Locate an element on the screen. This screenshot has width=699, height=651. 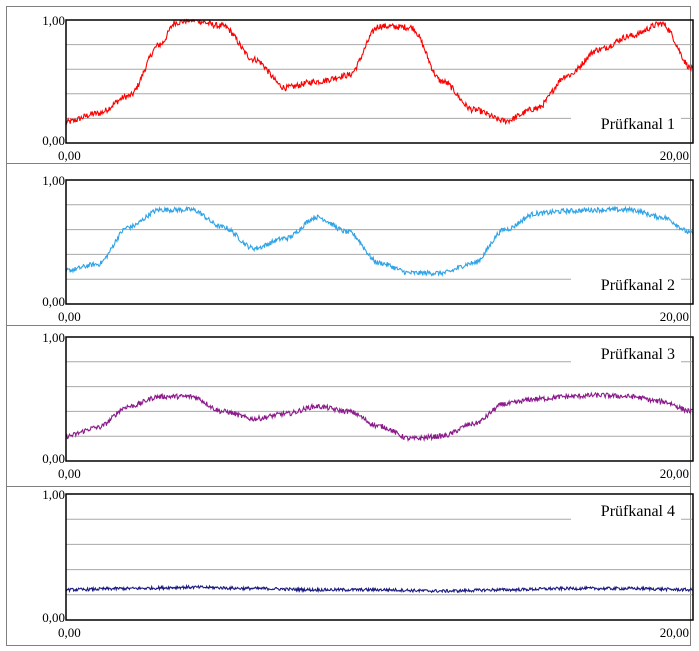
channel-label: Prüfkanal 3 is located at coordinates (638, 354).